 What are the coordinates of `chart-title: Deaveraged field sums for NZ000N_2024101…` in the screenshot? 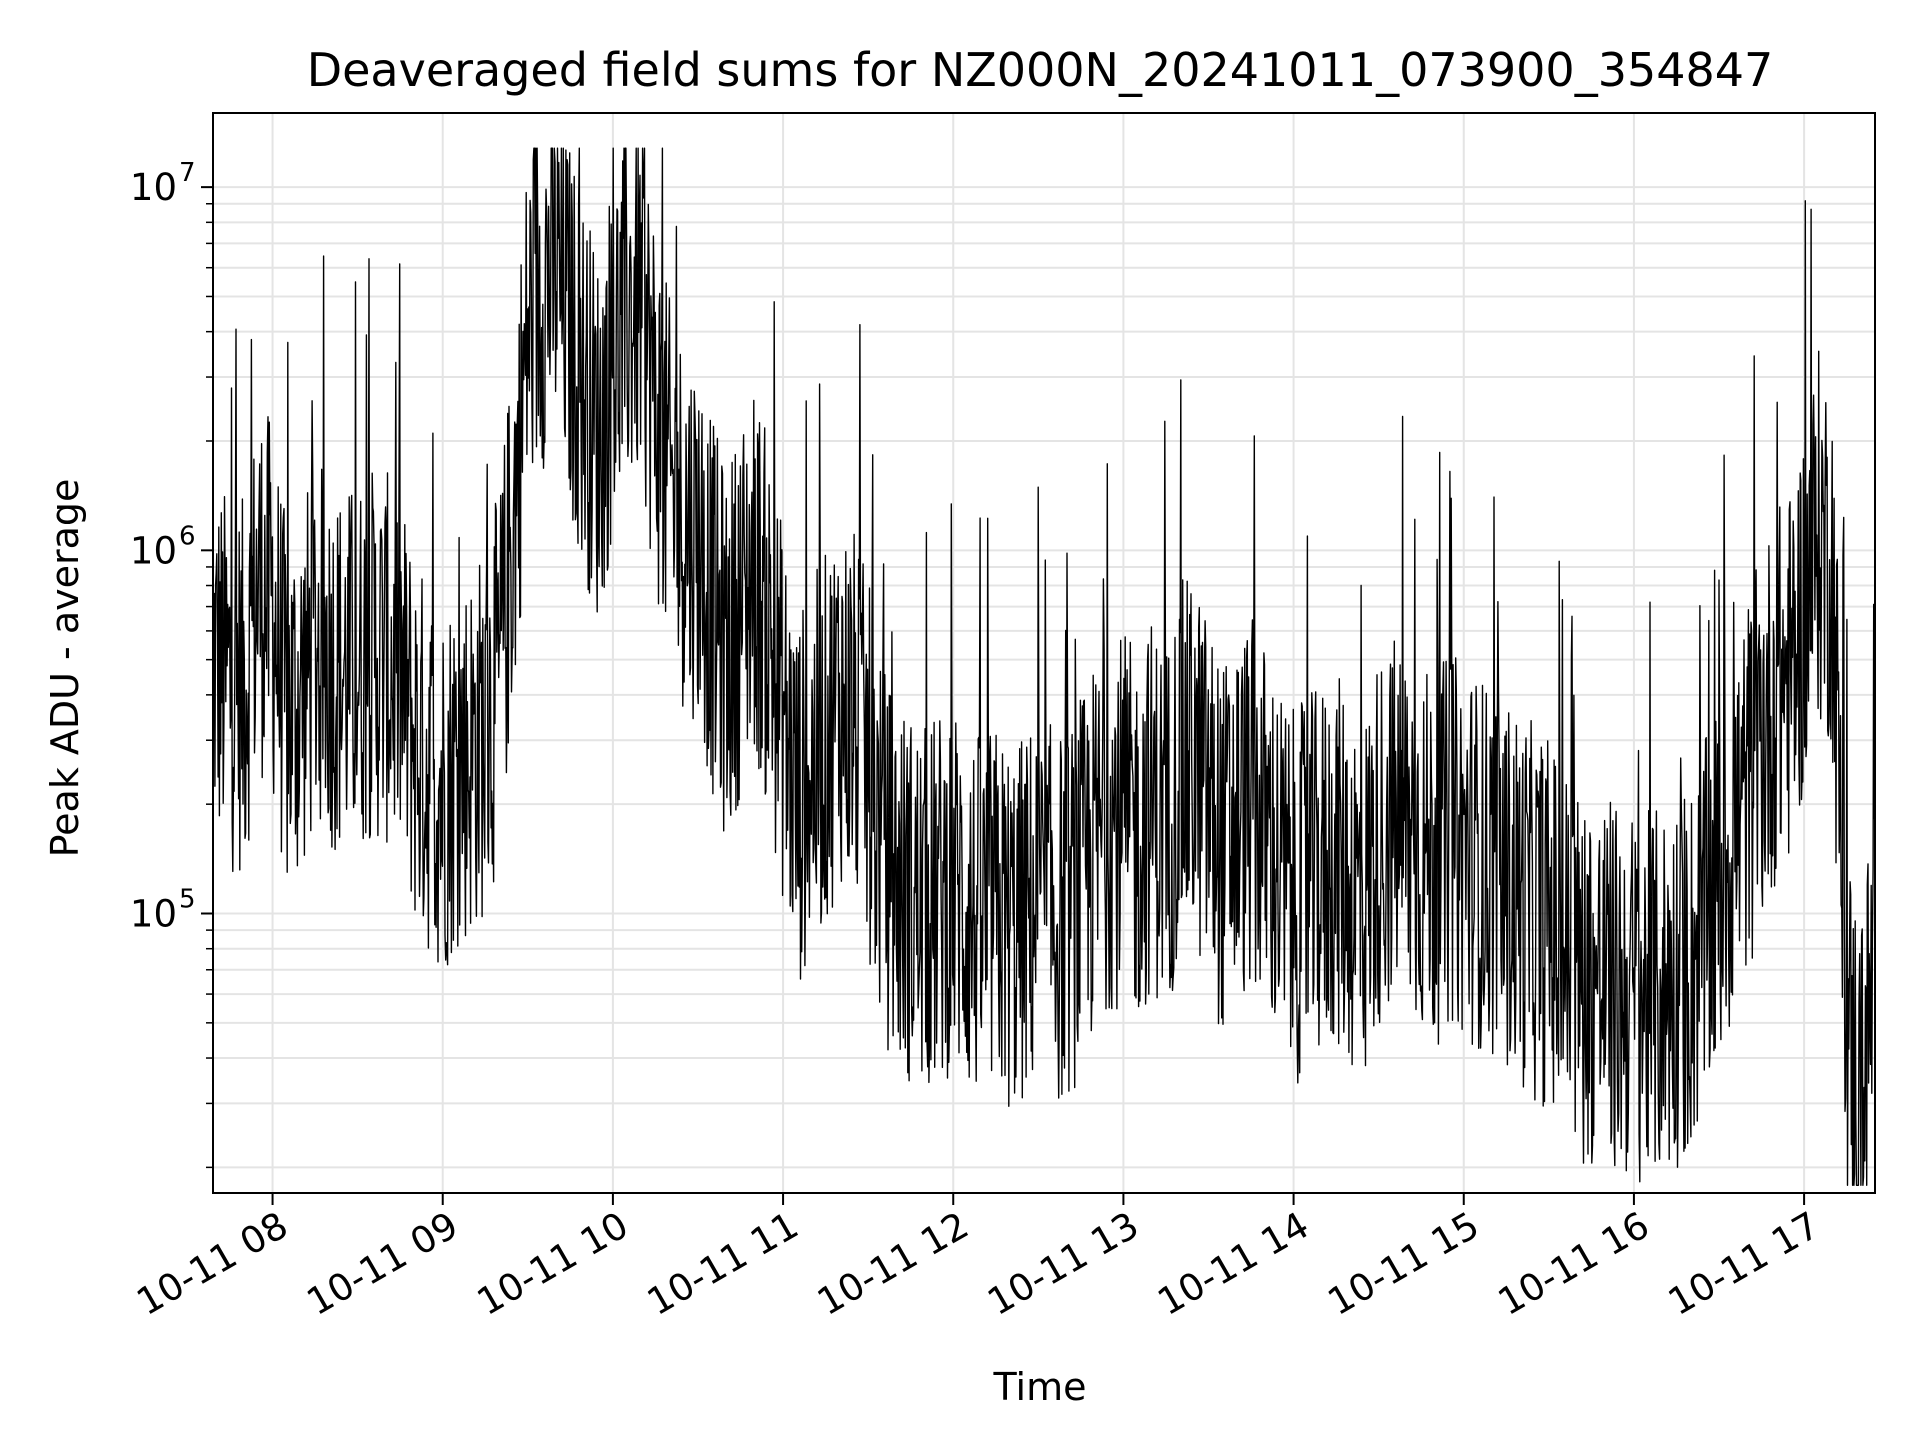 It's located at (1040, 70).